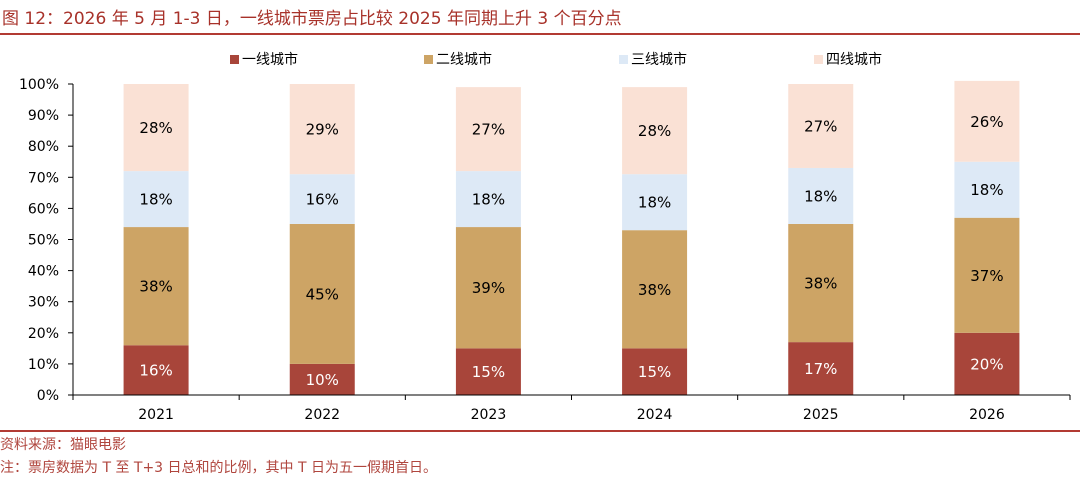 The width and height of the screenshot is (1080, 484). I want to click on x-tick-label: 2021, so click(156, 415).